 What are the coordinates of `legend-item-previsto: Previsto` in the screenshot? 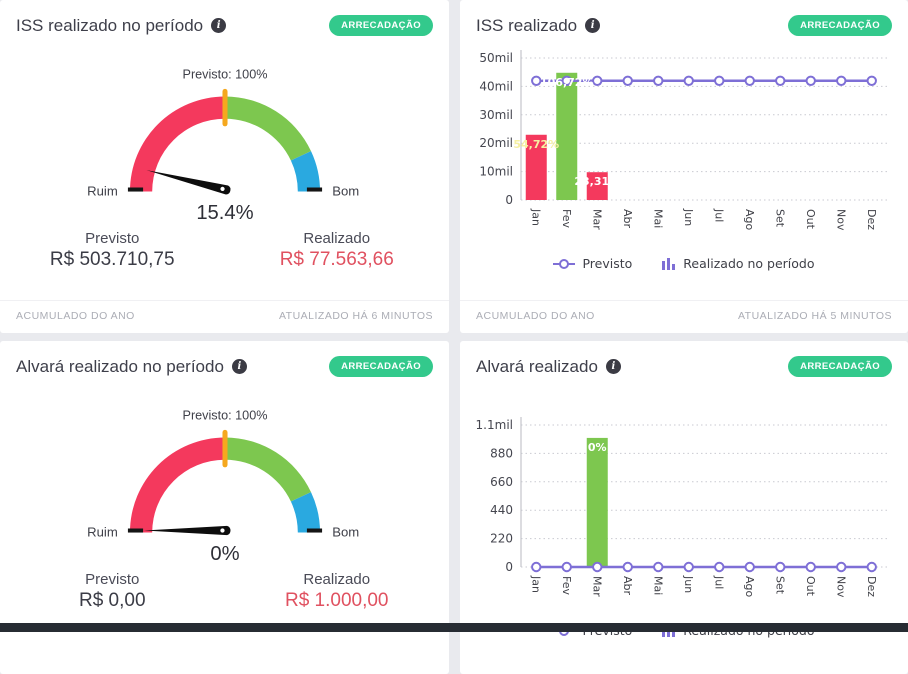 It's located at (592, 263).